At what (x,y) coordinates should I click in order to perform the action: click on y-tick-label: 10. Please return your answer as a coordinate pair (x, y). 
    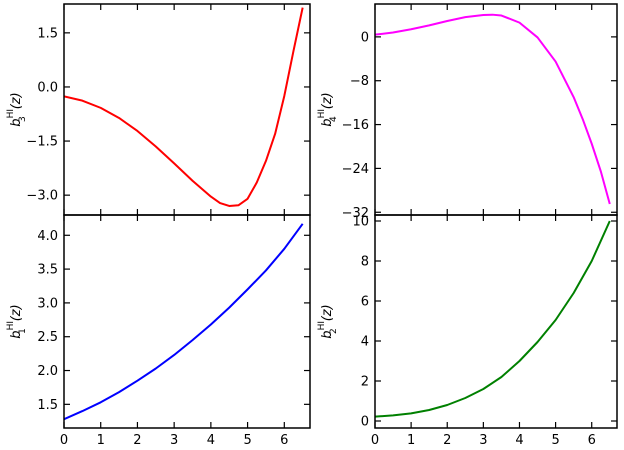
    Looking at the image, I should click on (360, 222).